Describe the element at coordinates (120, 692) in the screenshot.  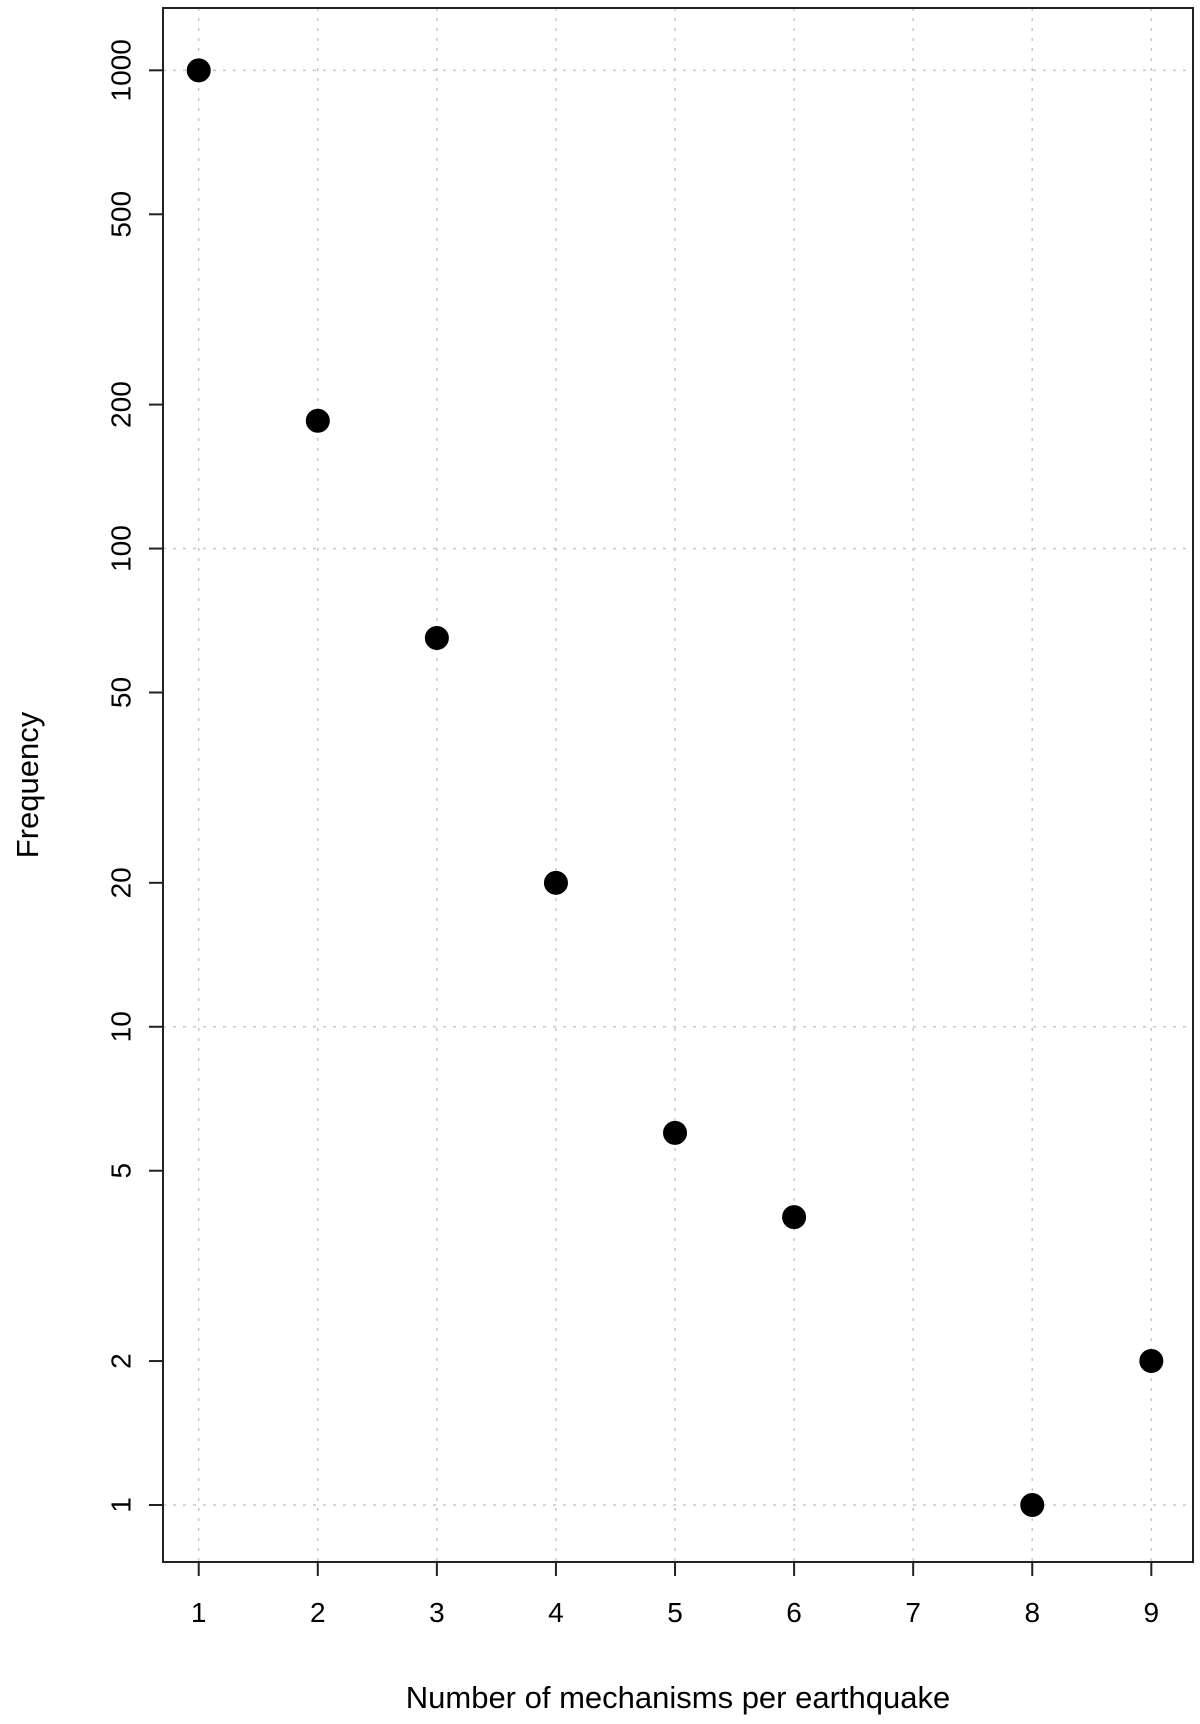
I see `y-tick-label: 50` at that location.